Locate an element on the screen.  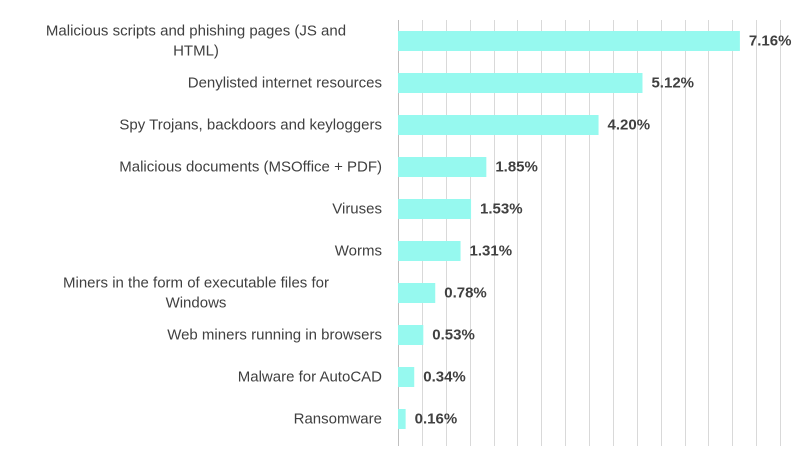
category-label-line: Malware for AutoCAD is located at coordinates (310, 377).